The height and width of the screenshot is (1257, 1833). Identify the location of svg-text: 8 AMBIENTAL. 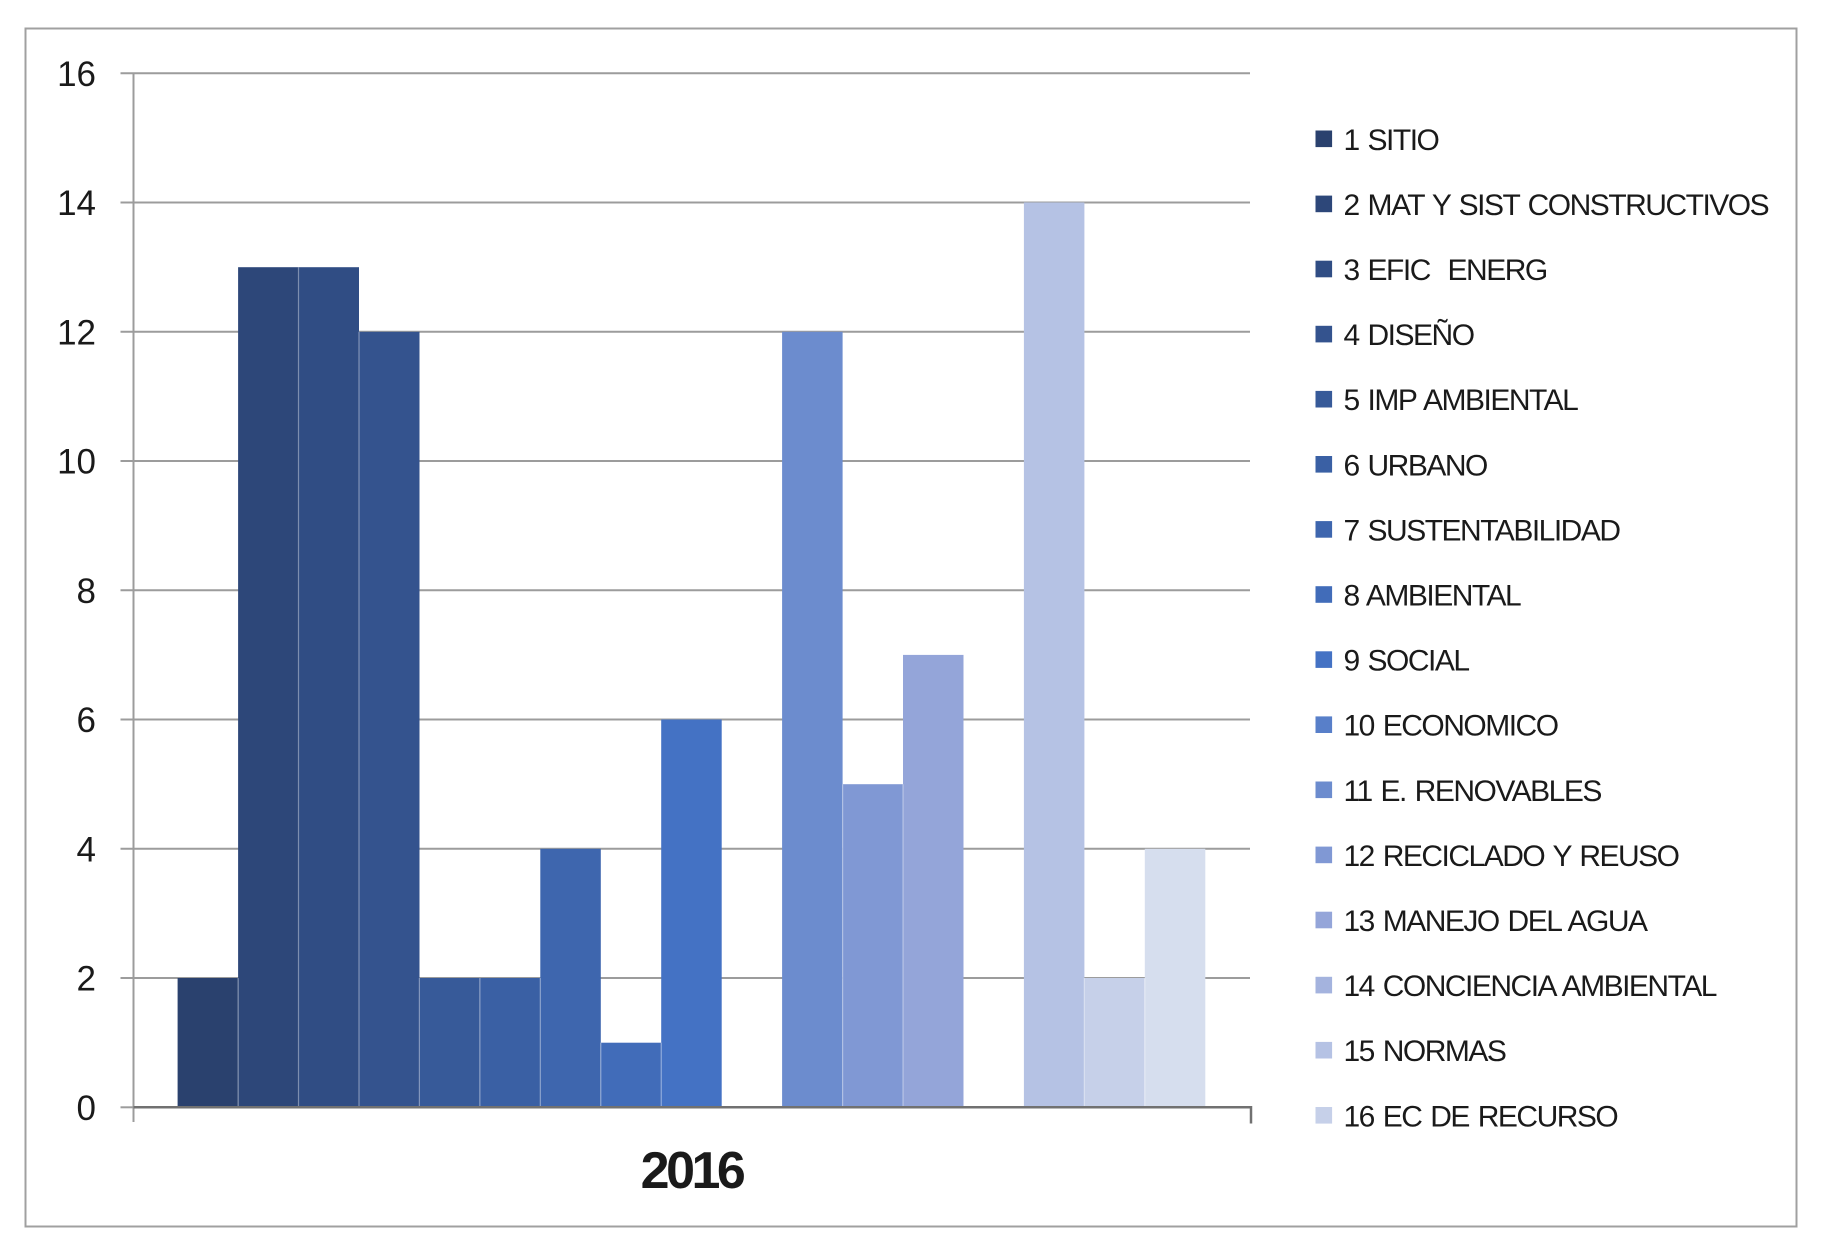
(1432, 596).